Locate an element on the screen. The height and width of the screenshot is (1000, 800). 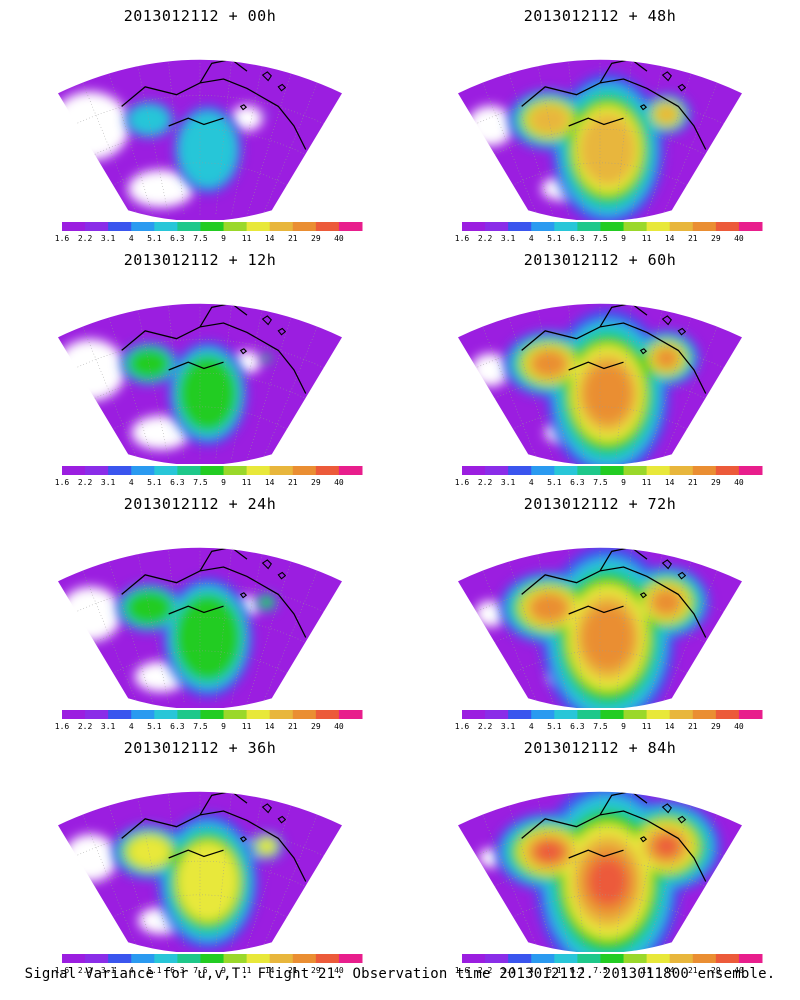
map-svg is located at coordinates (200, 871).